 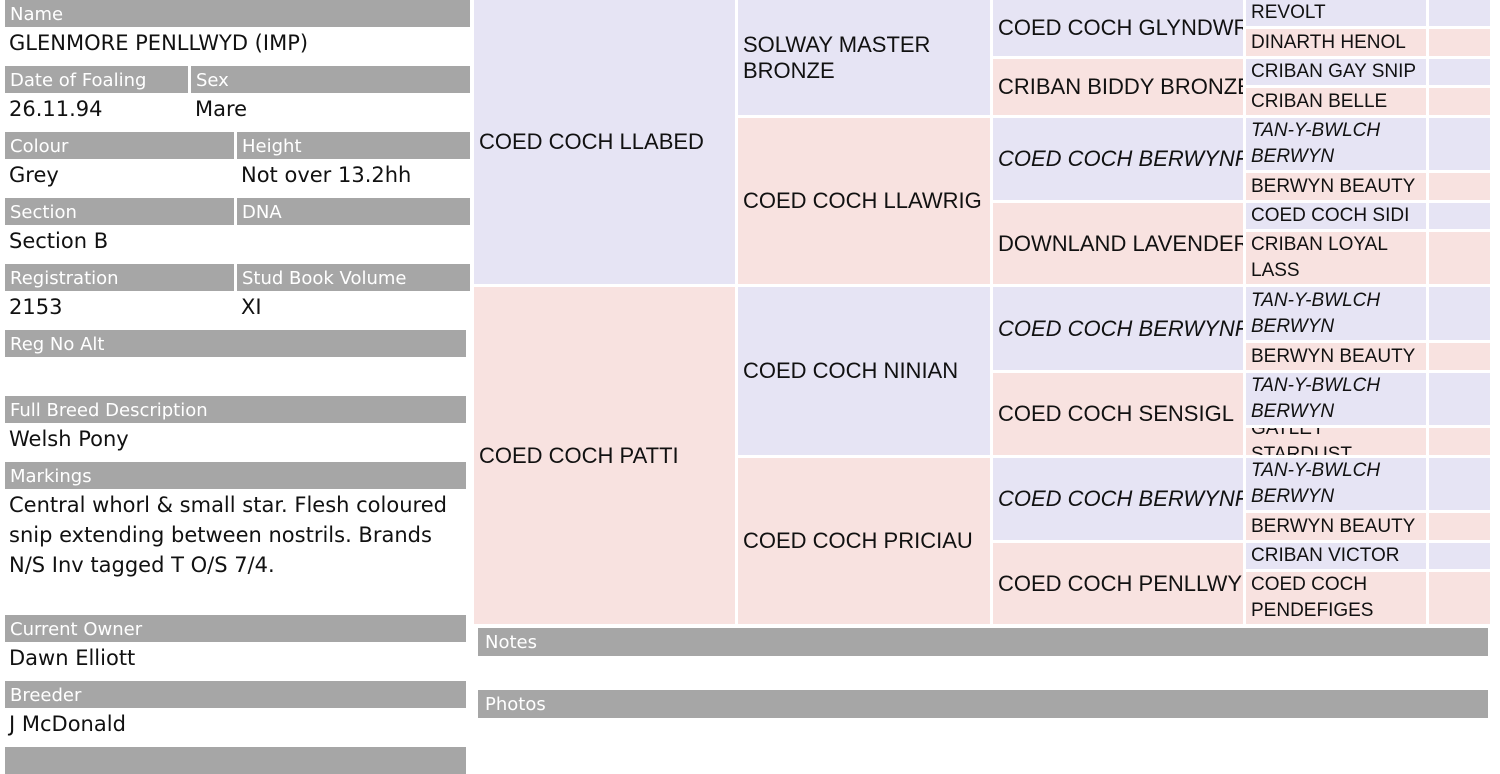 I want to click on ancestor: COED COCH GLYNDWR, so click(x=1118, y=28).